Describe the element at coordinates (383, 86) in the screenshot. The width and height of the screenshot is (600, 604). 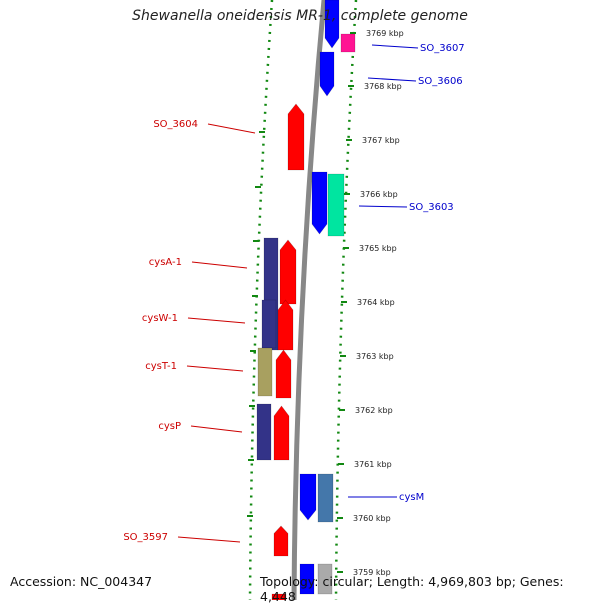
I see `scale-tick-label: 3768 kbp` at that location.